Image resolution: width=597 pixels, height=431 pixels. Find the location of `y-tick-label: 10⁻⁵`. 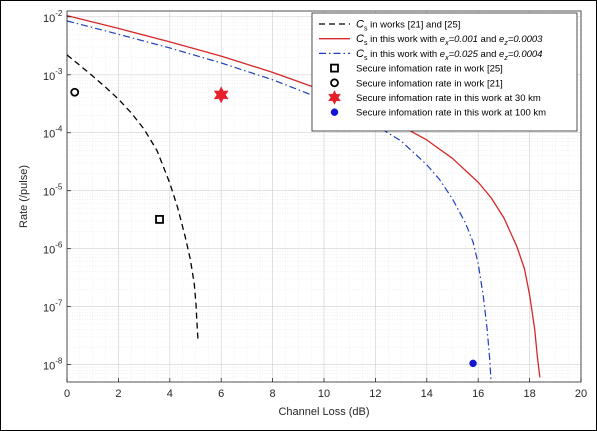

y-tick-label: 10⁻⁵ is located at coordinates (53, 191).